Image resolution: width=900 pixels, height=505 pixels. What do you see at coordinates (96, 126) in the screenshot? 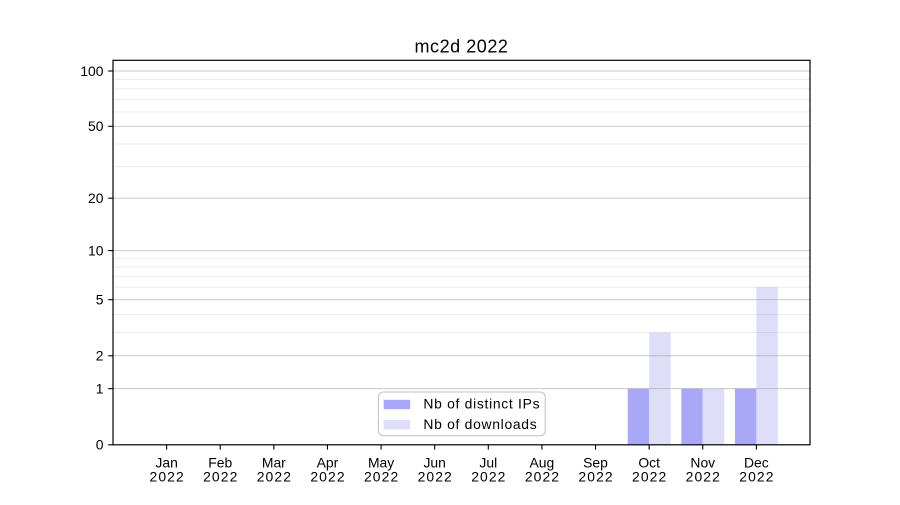
I see `svg-text: 50` at bounding box center [96, 126].